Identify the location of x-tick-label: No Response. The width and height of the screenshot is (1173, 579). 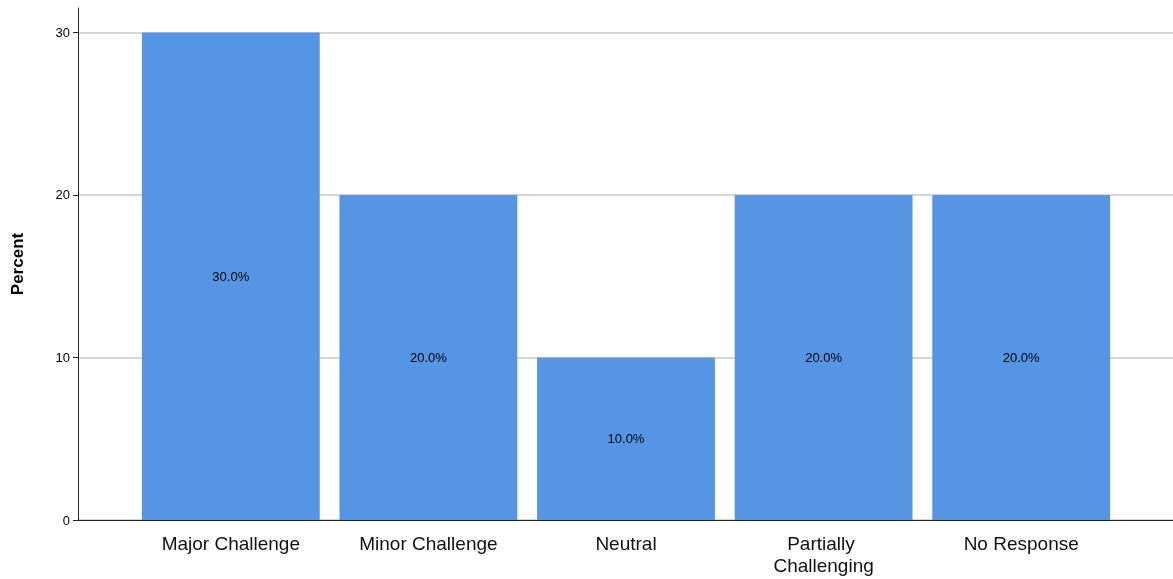
(1021, 543).